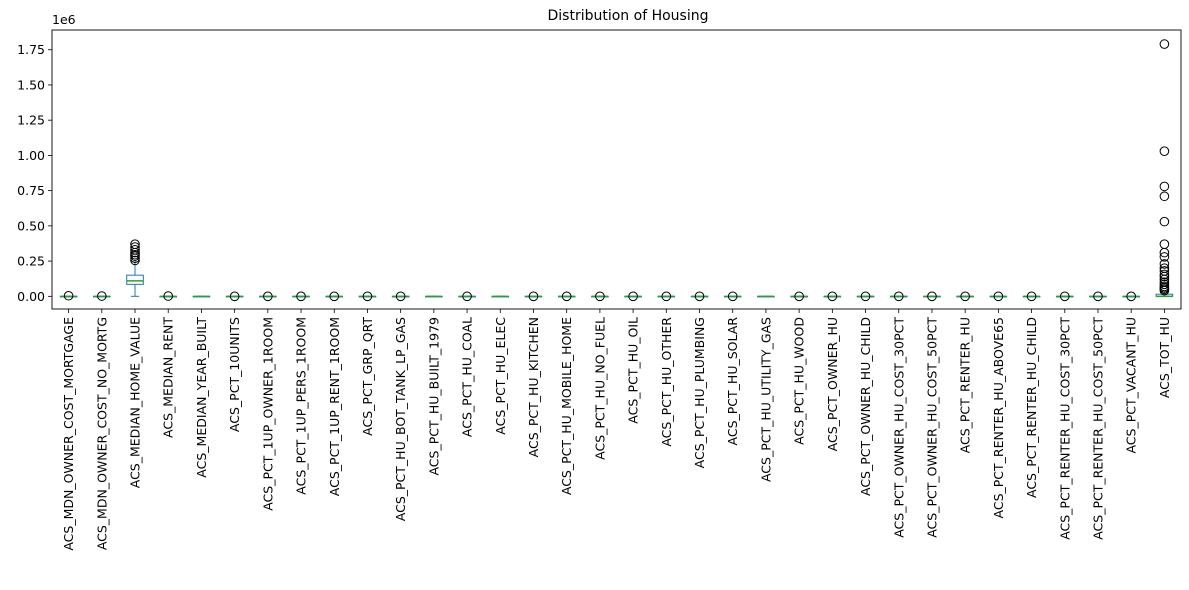 The image size is (1189, 590). I want to click on x-tick-label: ACS_PCT_HU_WOOD, so click(799, 381).